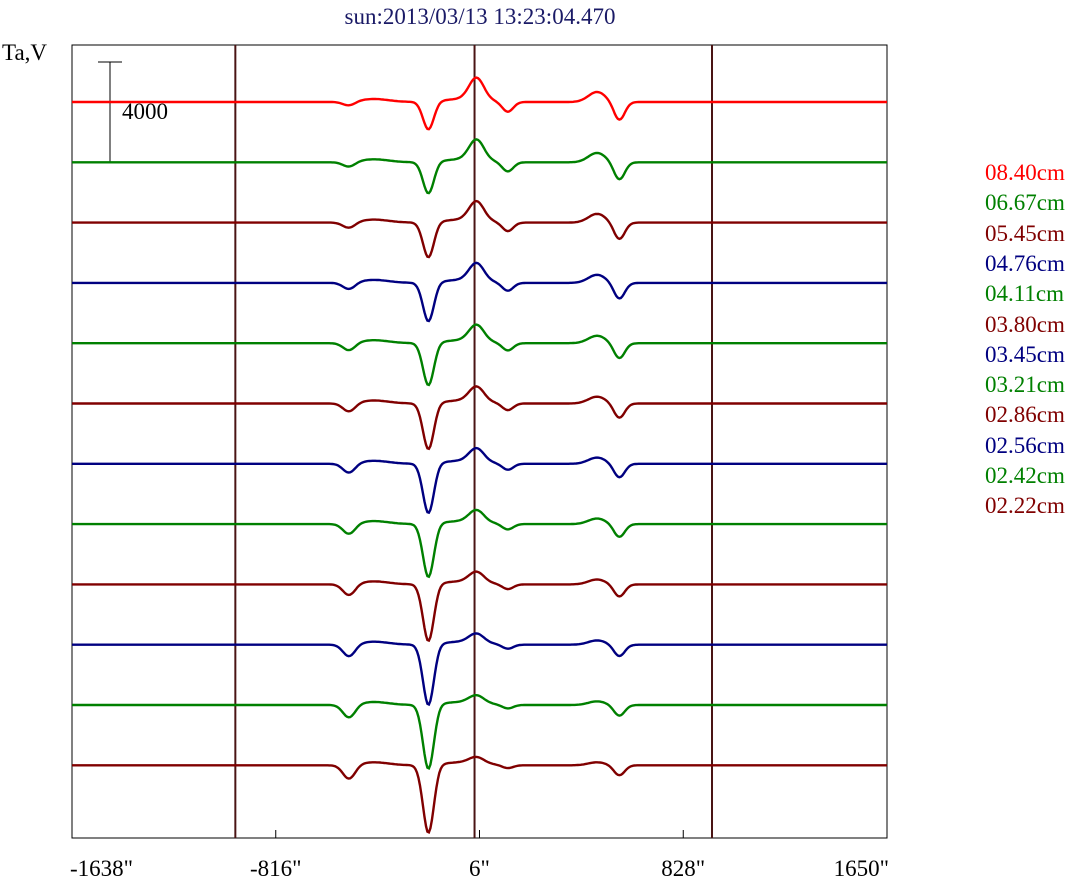 This screenshot has height=885, width=1086. Describe the element at coordinates (1024, 294) in the screenshot. I see `legend-item: 04.11cm` at that location.